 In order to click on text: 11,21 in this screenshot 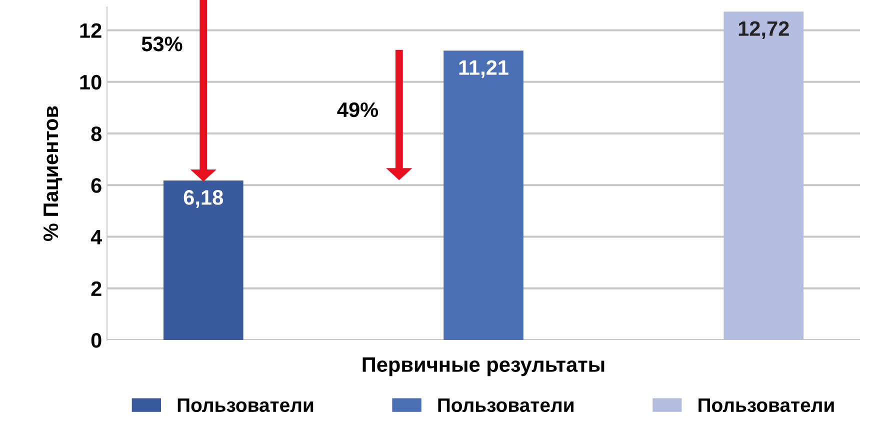, I will do `click(483, 69)`.